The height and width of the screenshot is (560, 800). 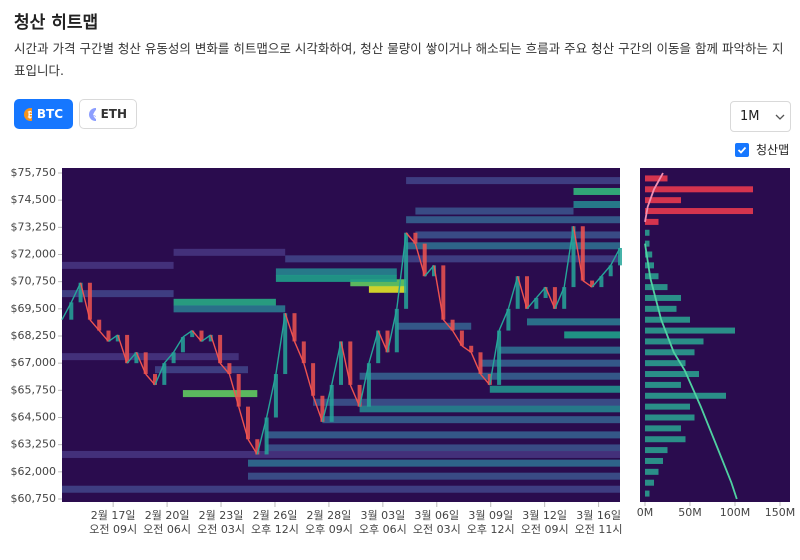 I want to click on checkbox, so click(x=742, y=149).